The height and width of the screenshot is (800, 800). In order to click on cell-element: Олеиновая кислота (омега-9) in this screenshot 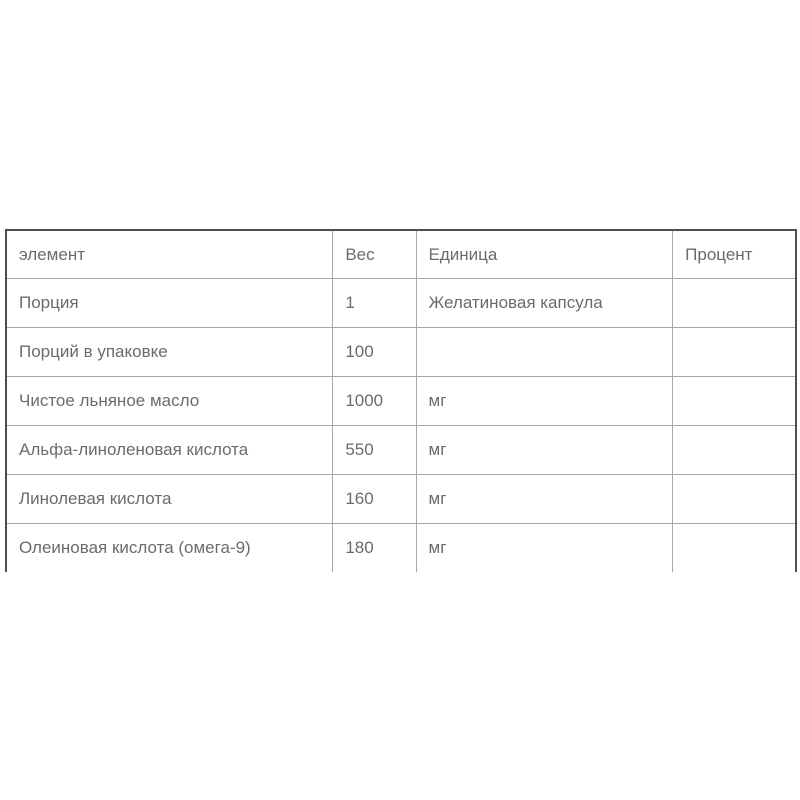, I will do `click(169, 547)`.